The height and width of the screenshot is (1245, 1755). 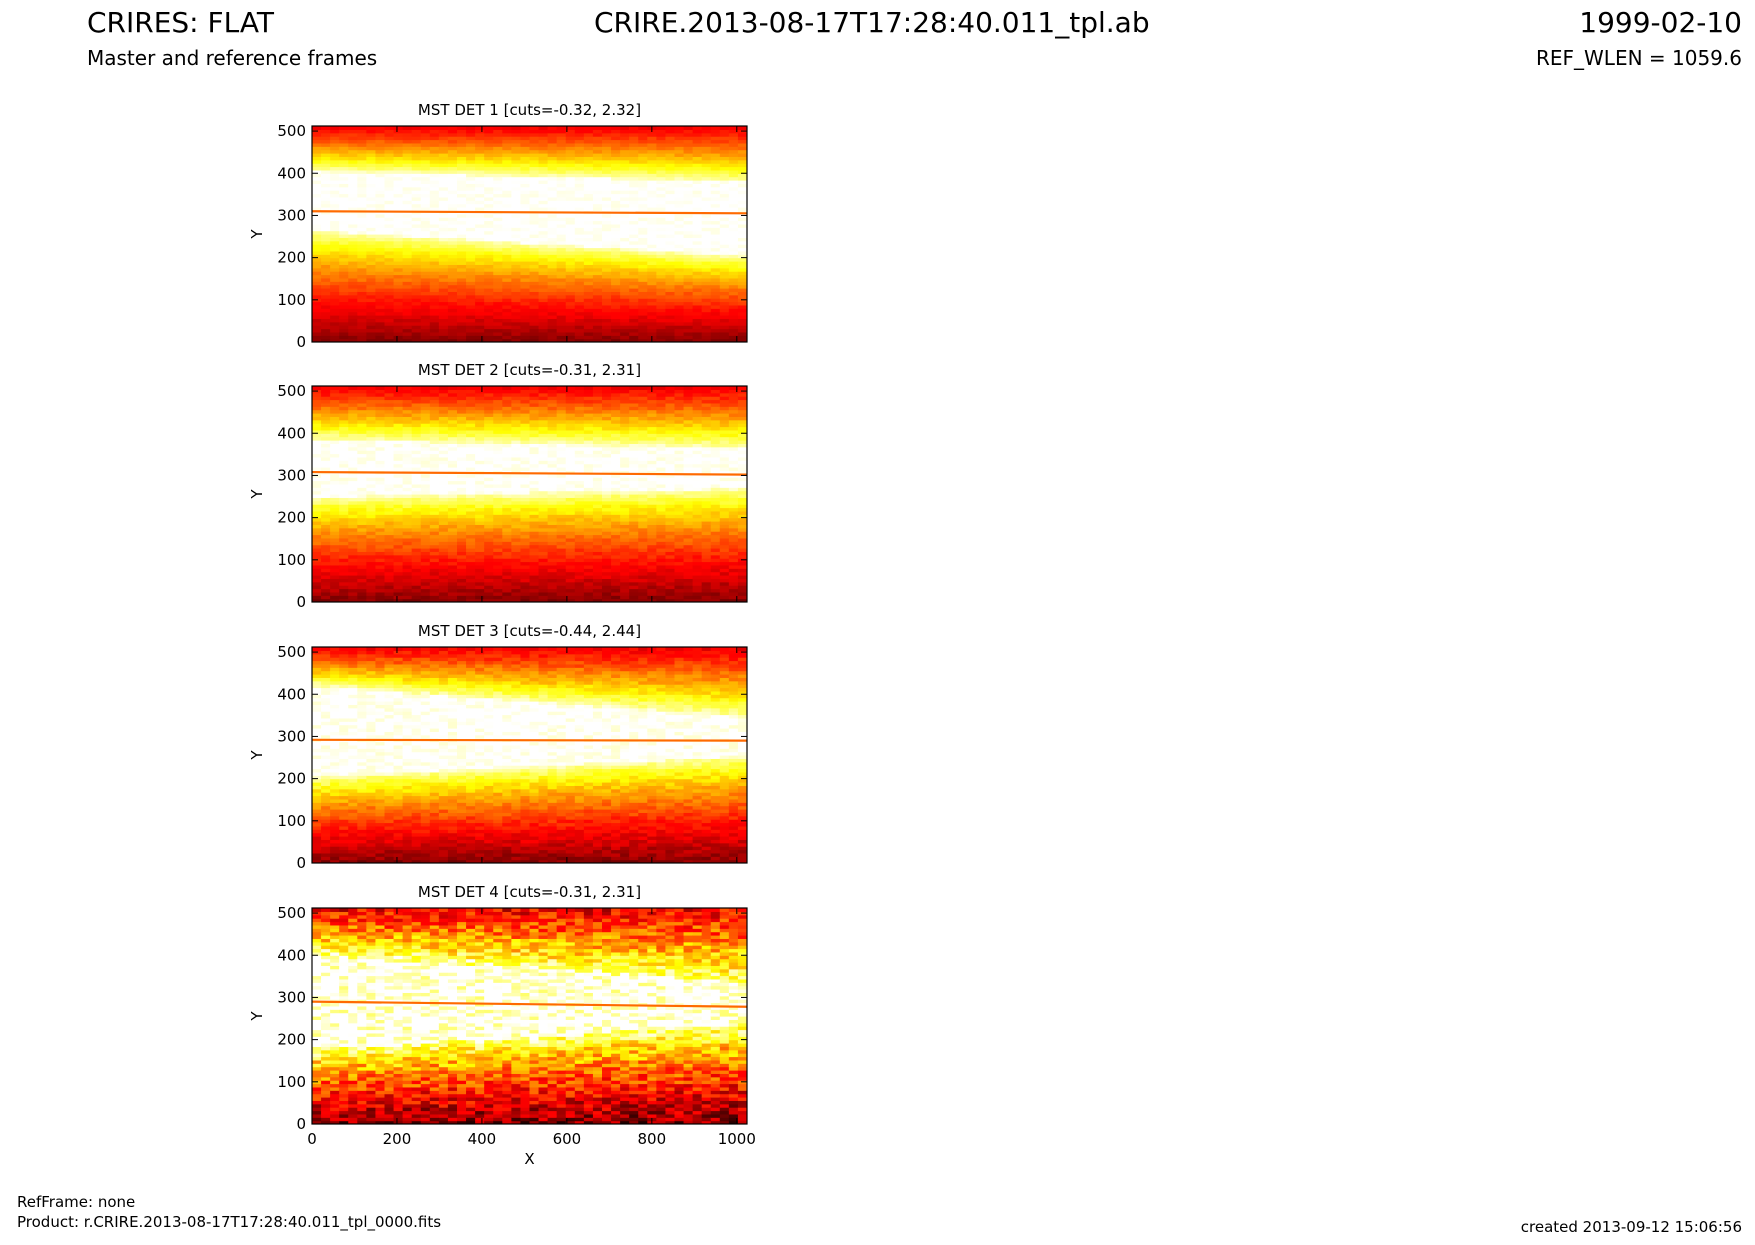 I want to click on panel-title: MST DET 1 [cuts=-0.32, 2.32], so click(x=529, y=110).